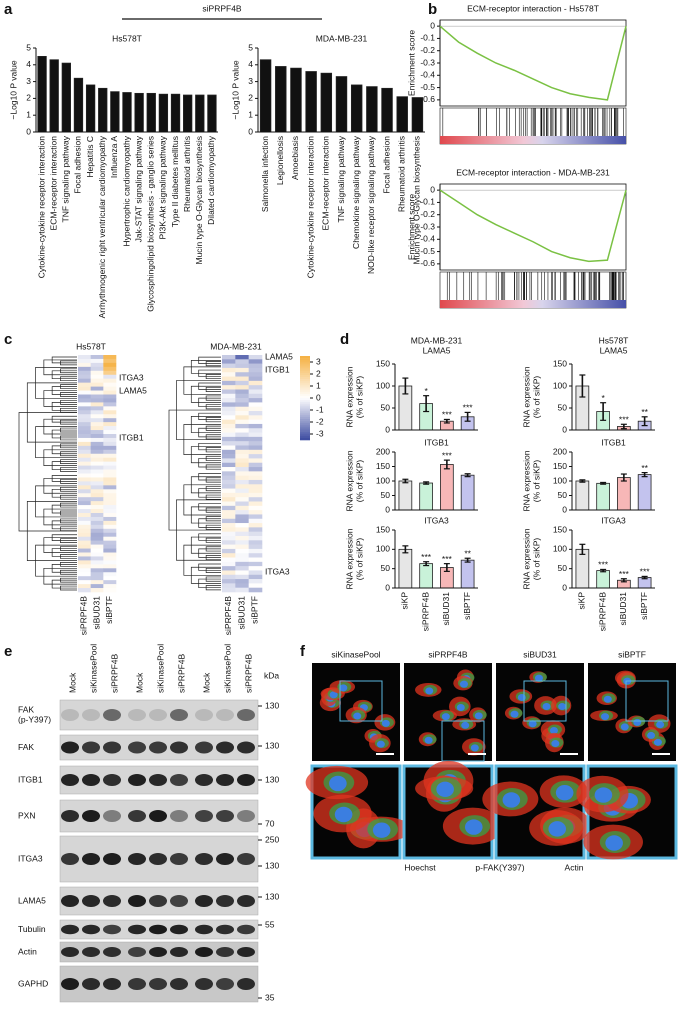 Image resolution: width=681 pixels, height=1009 pixels. Describe the element at coordinates (401, 174) in the screenshot. I see `x-tick-label: Rheumatoid arthritis` at that location.